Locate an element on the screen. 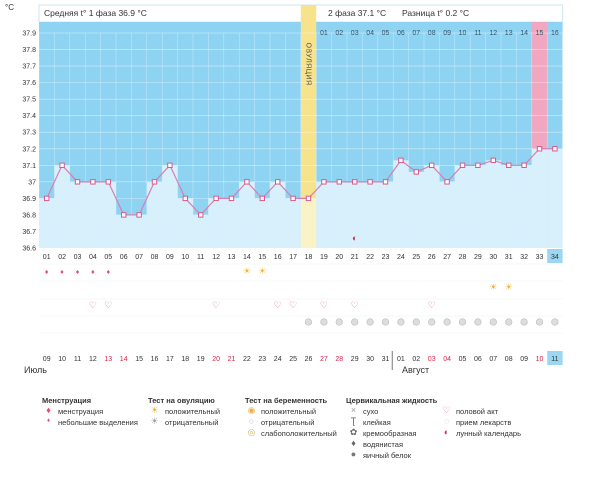  y-axis-unit: °C is located at coordinates (9, 7).